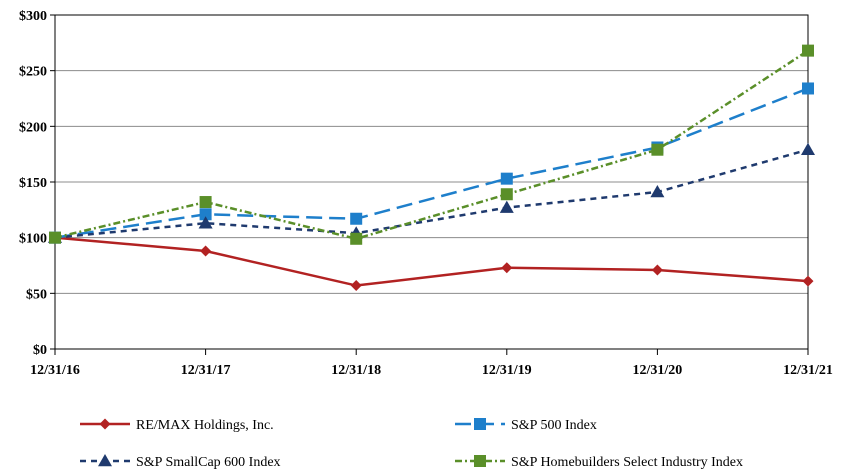  What do you see at coordinates (33, 239) in the screenshot?
I see `y-tick-label: $100` at bounding box center [33, 239].